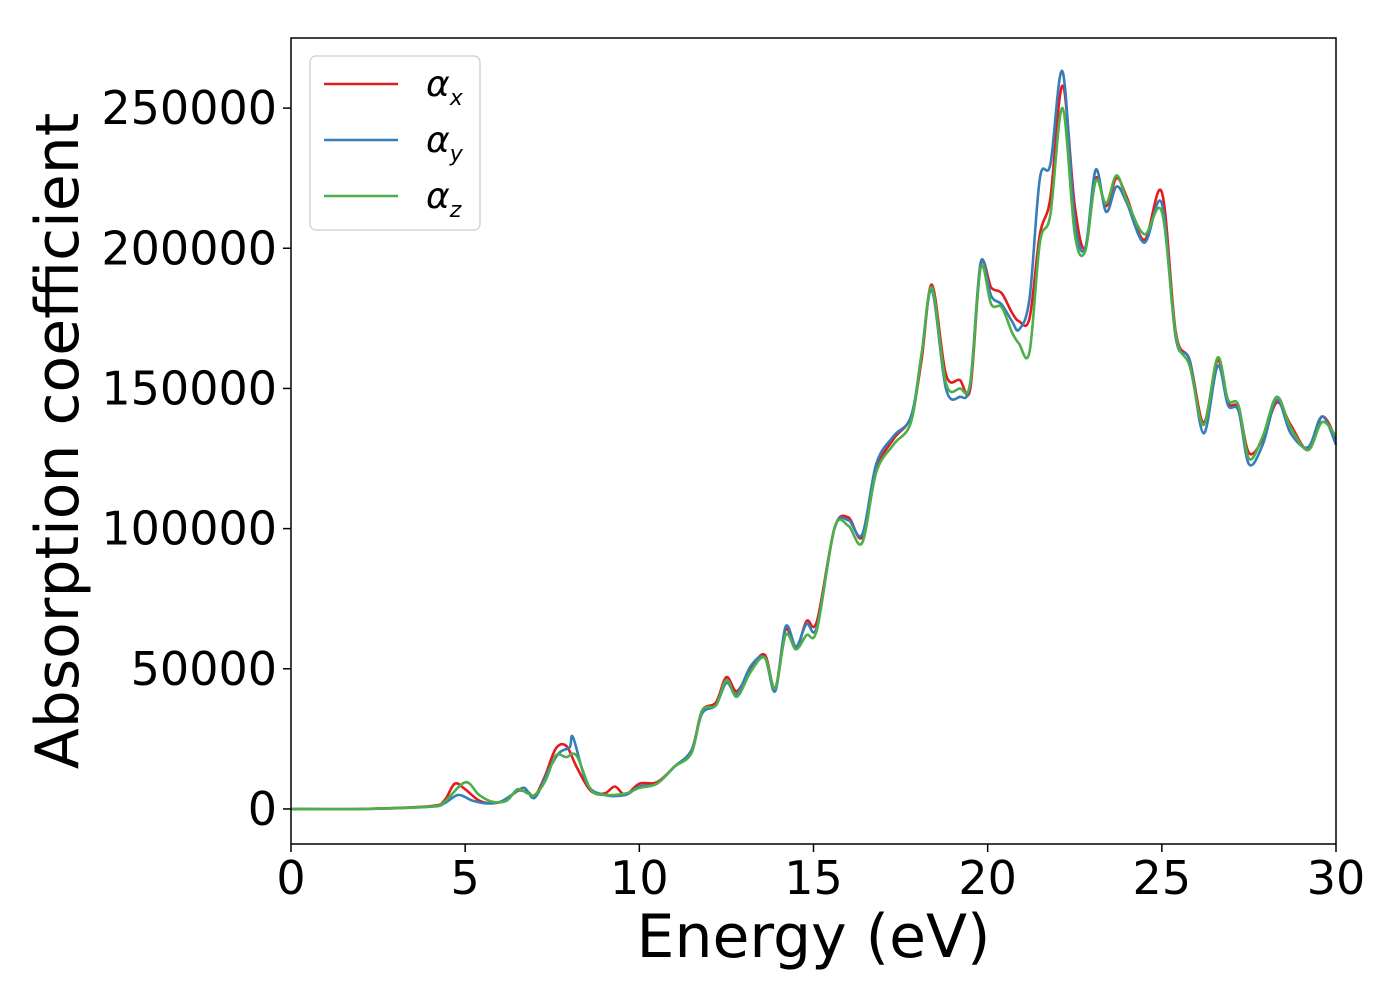  Describe the element at coordinates (1162, 878) in the screenshot. I see `x-tick-label: 25` at that location.